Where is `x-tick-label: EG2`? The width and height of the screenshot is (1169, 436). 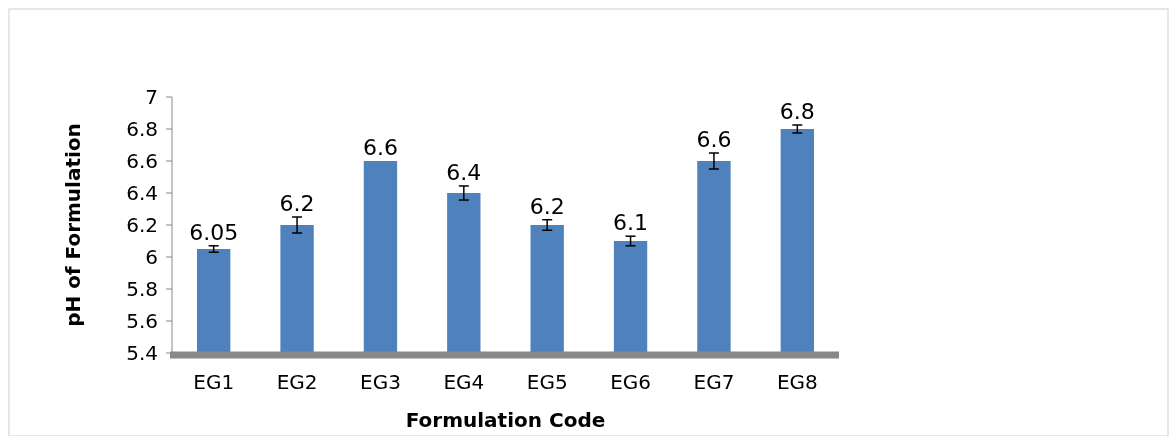 x-tick-label: EG2 is located at coordinates (297, 382).